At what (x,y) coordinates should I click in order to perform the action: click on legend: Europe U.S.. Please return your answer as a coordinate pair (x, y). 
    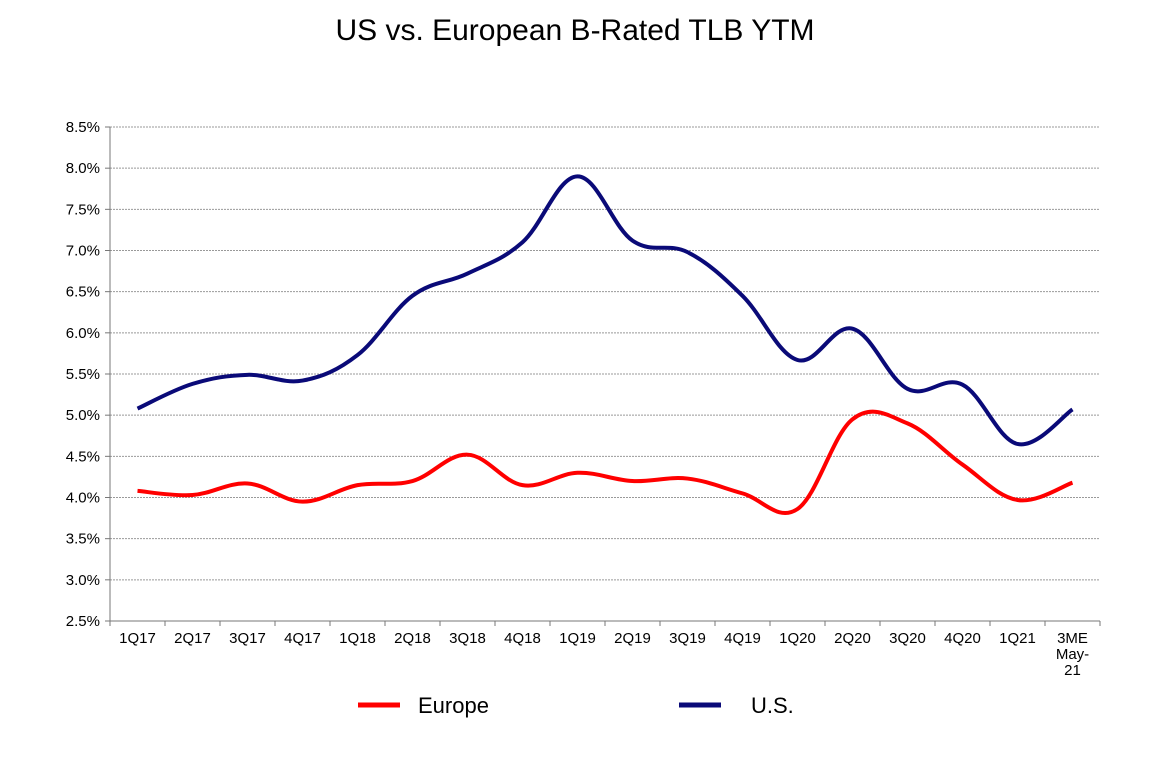
    Looking at the image, I should click on (576, 705).